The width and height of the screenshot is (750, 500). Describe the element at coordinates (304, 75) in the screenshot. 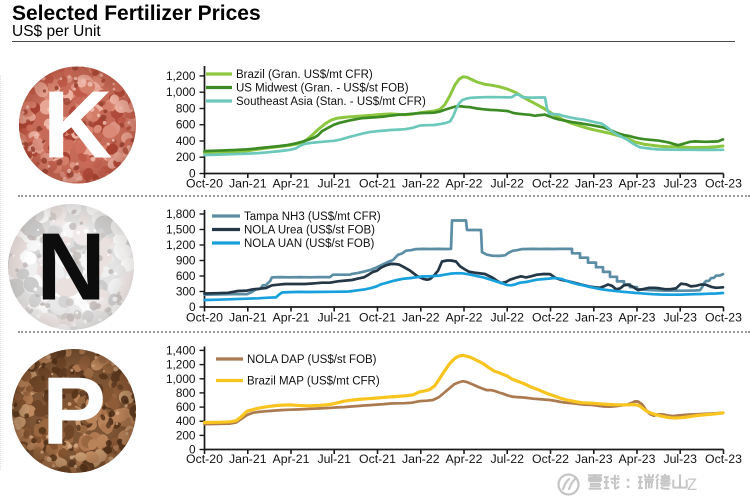

I see `svg-text: Brazil (Gran. US$/mt CFR)` at that location.